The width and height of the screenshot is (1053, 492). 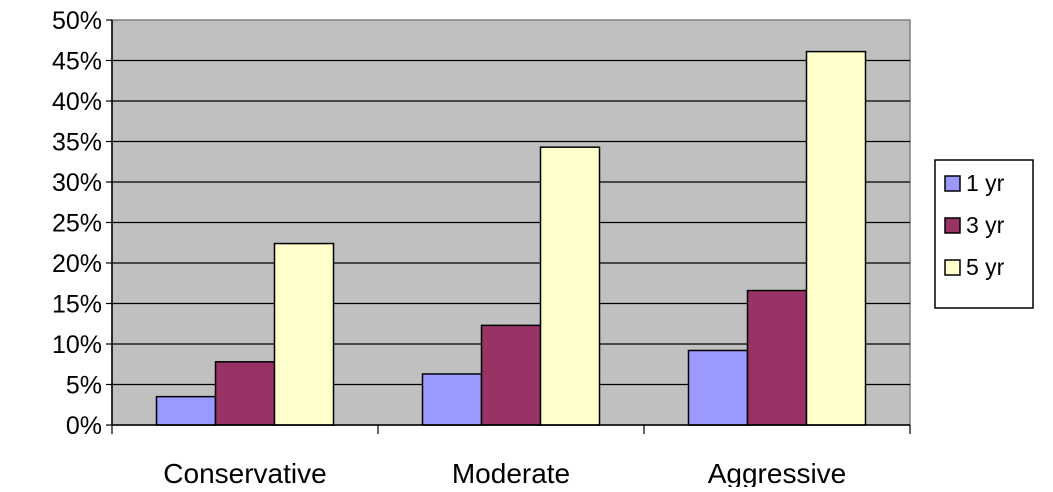 I want to click on bar-5-yr-aggressive, so click(x=836, y=238).